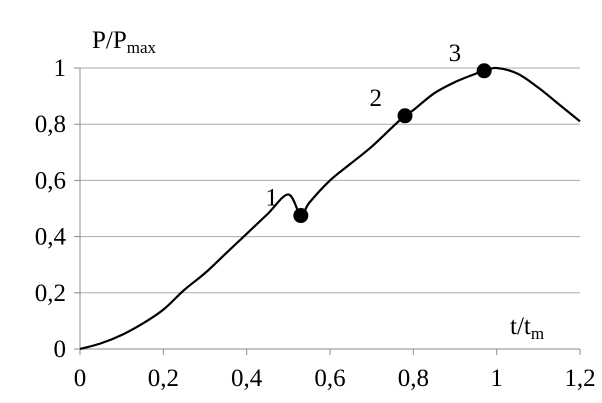 This screenshot has height=403, width=602. Describe the element at coordinates (376, 98) in the screenshot. I see `point-label-2: 2` at that location.